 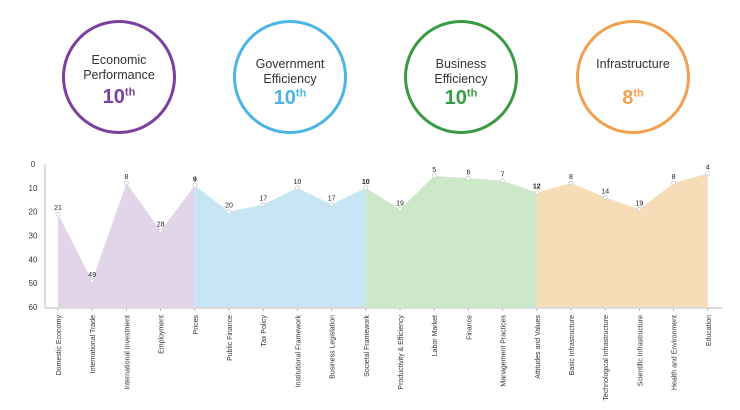 I want to click on y-tick-label: 0, so click(x=33, y=164).